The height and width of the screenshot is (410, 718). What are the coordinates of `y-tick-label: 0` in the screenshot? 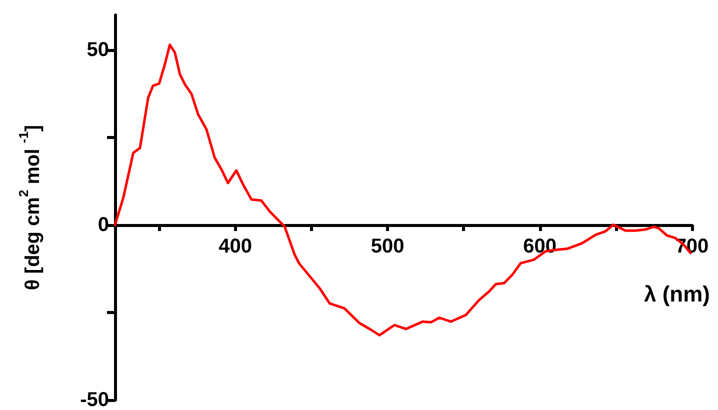 It's located at (103, 225).